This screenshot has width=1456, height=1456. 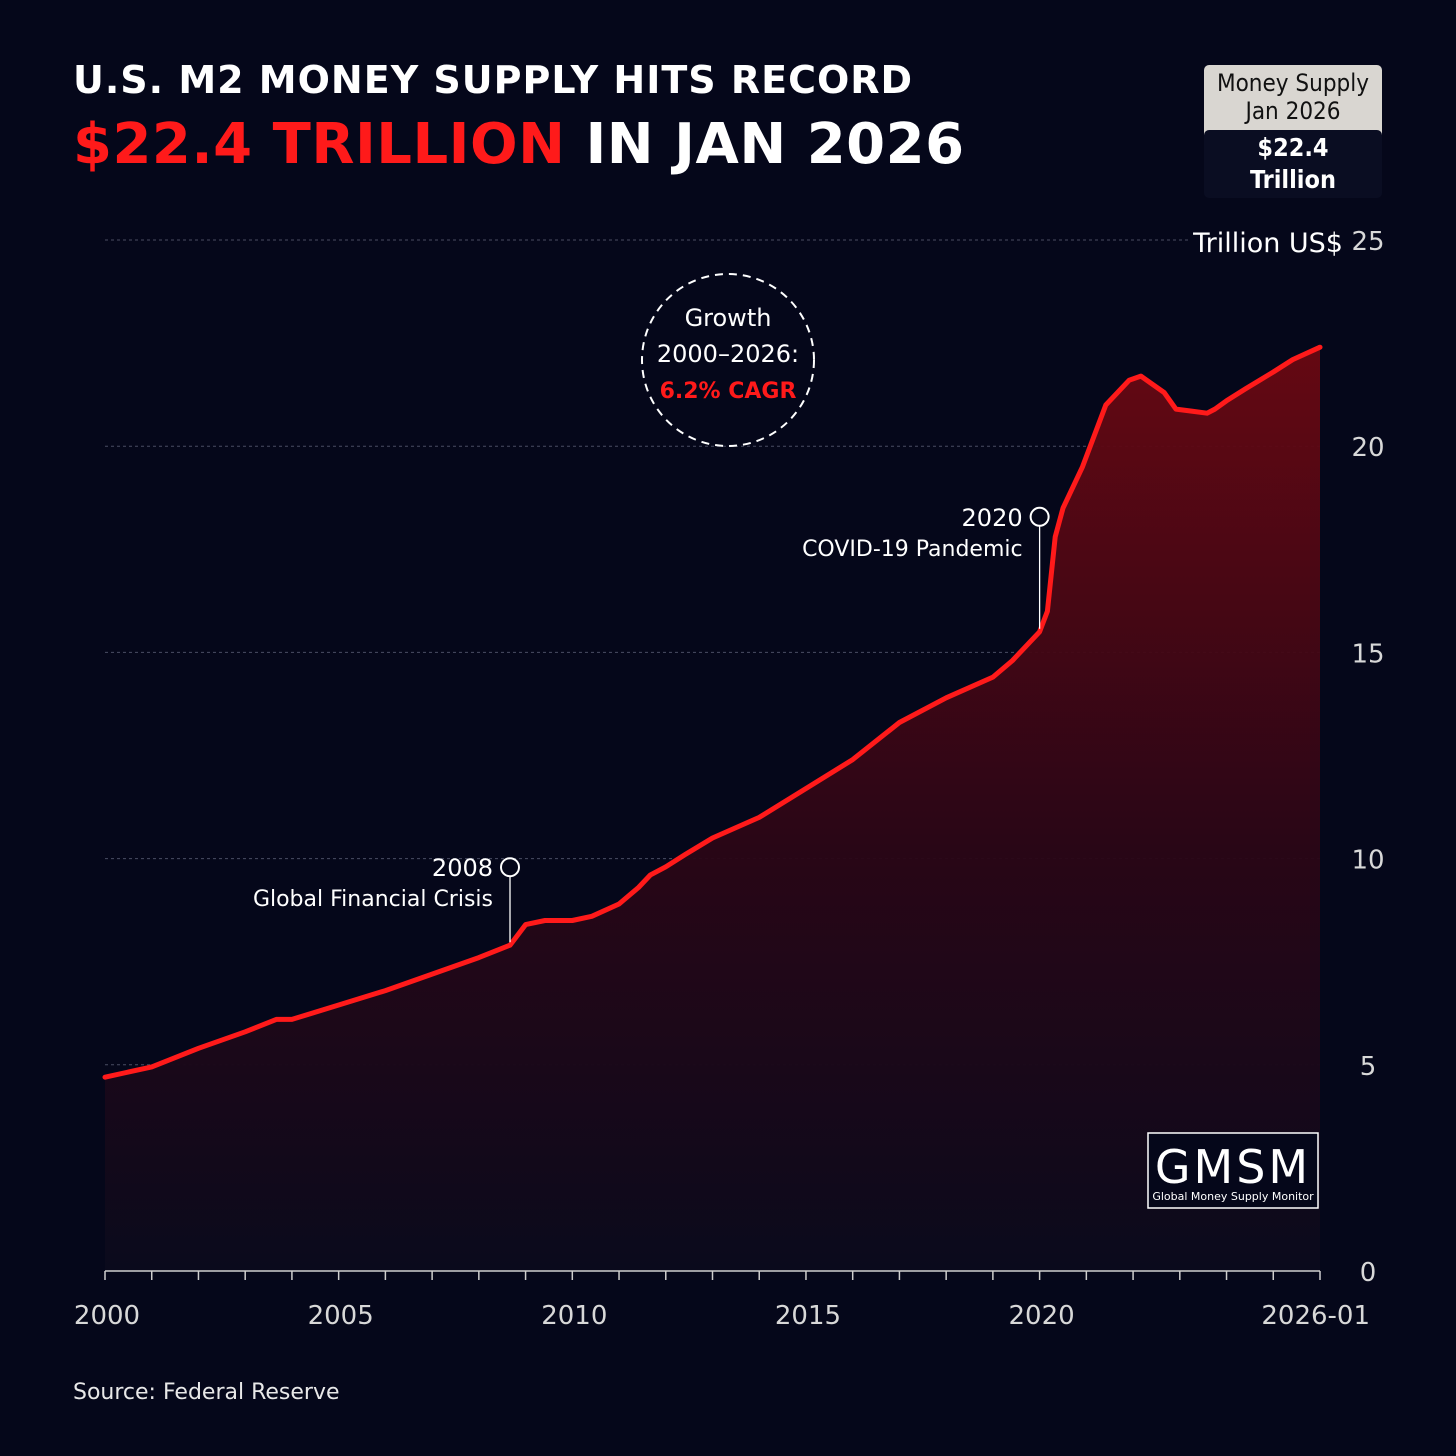 I want to click on title-line2: $22.4 TRILLION IN JAN 2026, so click(x=519, y=144).